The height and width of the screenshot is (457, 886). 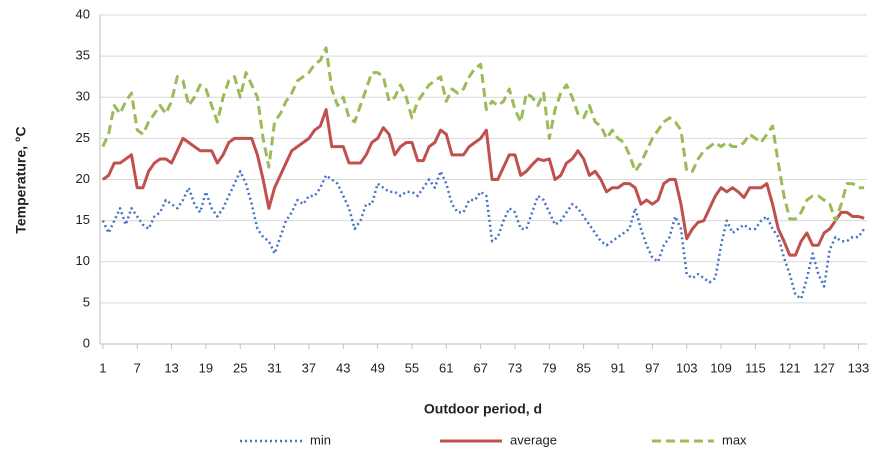 I want to click on y-tick-label: 5, so click(x=86, y=301).